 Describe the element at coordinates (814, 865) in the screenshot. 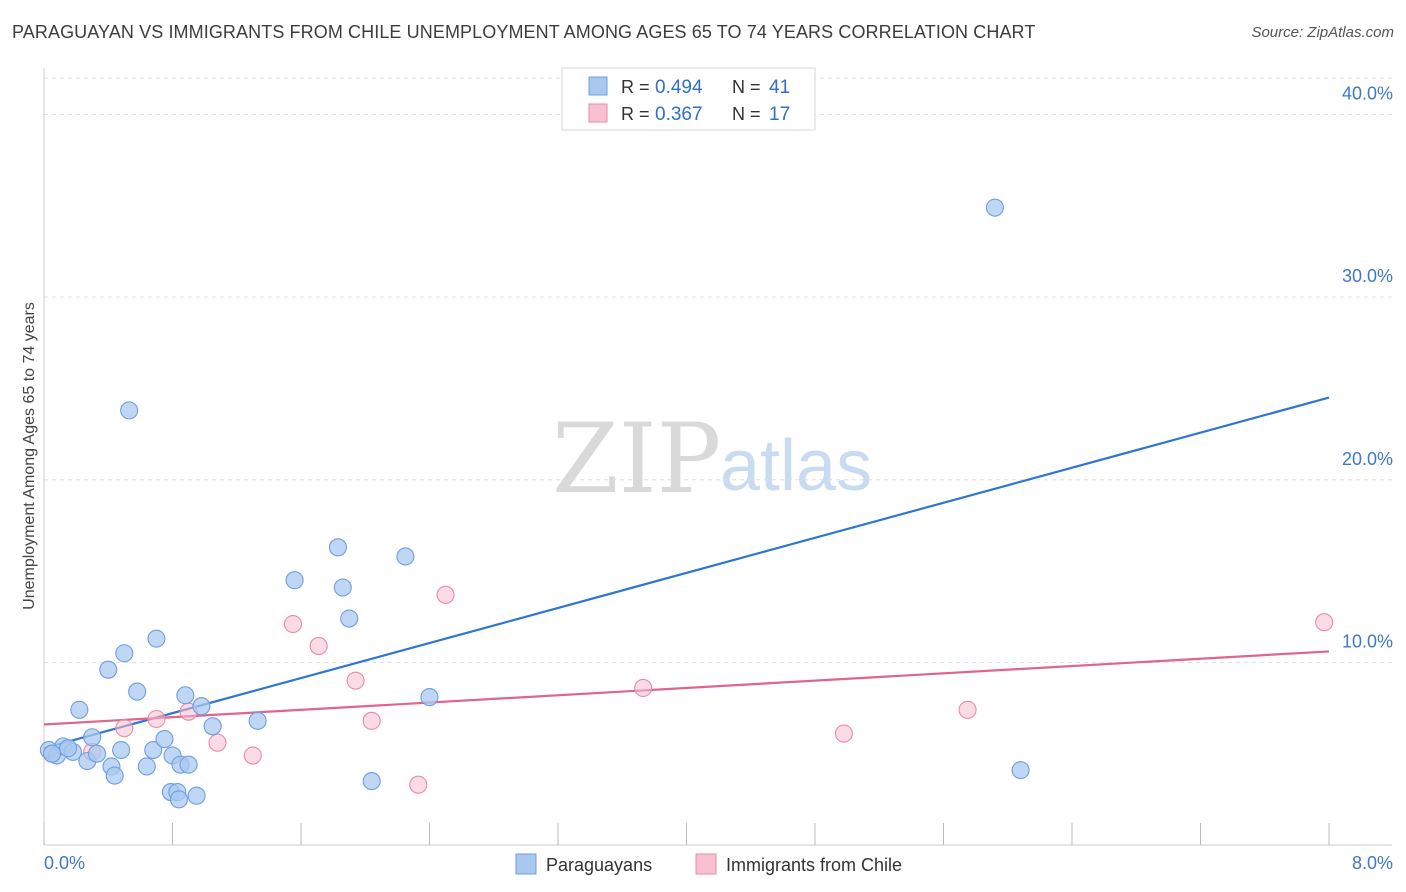

I see `series-legend-label-chile: Immigrants from Chile` at that location.